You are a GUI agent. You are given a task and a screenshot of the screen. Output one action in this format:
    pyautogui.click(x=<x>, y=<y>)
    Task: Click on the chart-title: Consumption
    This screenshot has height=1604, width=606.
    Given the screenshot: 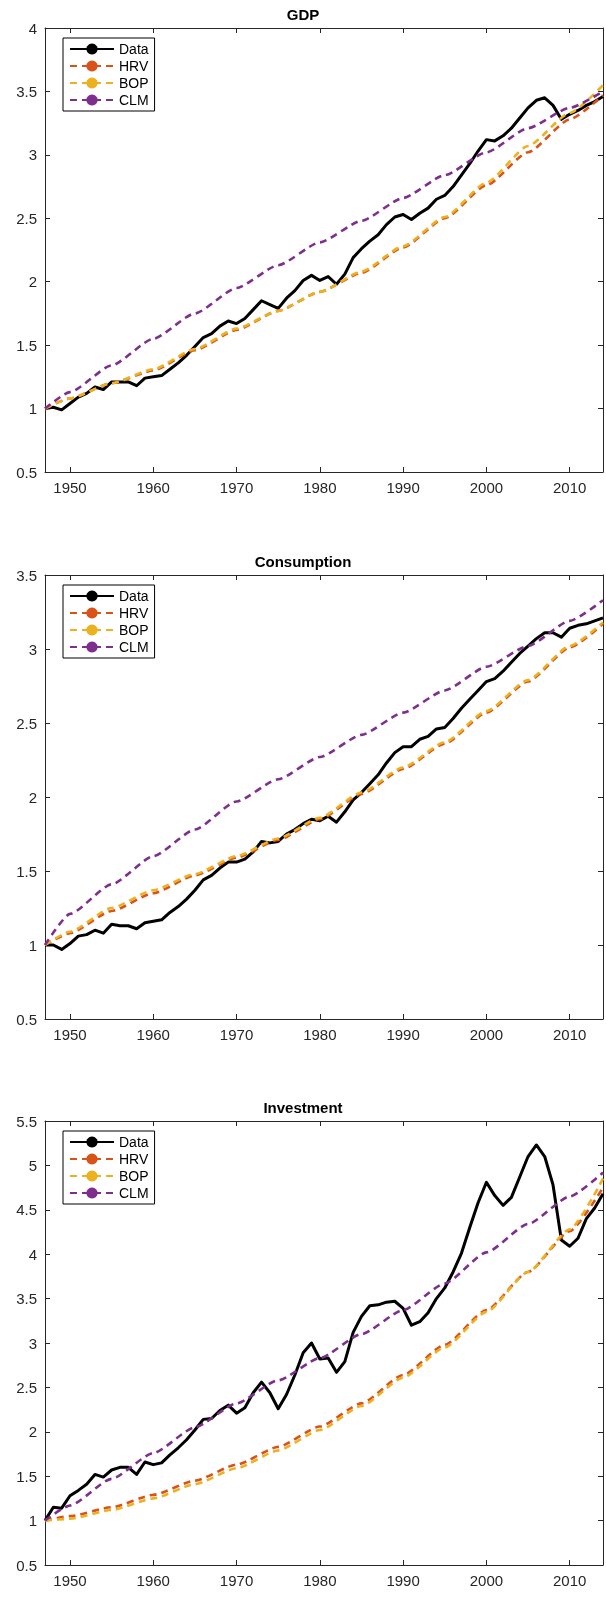 What is the action you would take?
    pyautogui.click(x=303, y=561)
    